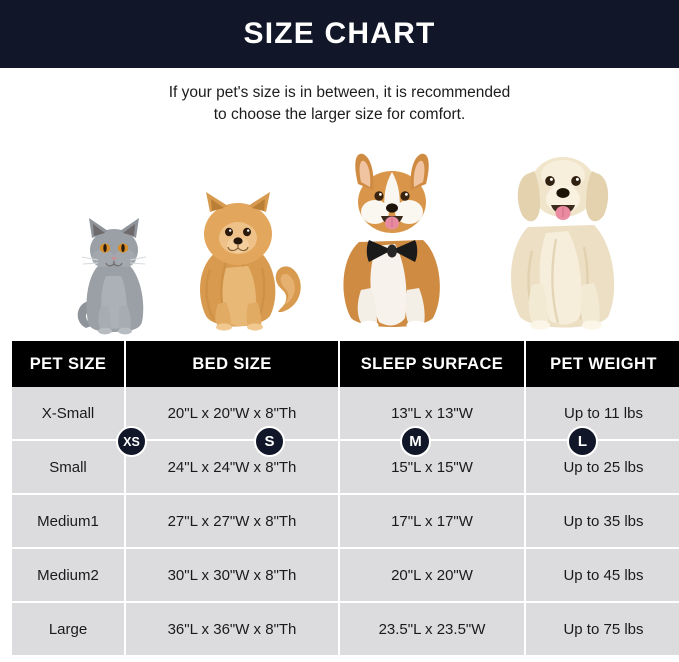 This screenshot has width=679, height=662. What do you see at coordinates (232, 521) in the screenshot?
I see `cell-bed-size: 27"L x 27"W x 8"Th` at bounding box center [232, 521].